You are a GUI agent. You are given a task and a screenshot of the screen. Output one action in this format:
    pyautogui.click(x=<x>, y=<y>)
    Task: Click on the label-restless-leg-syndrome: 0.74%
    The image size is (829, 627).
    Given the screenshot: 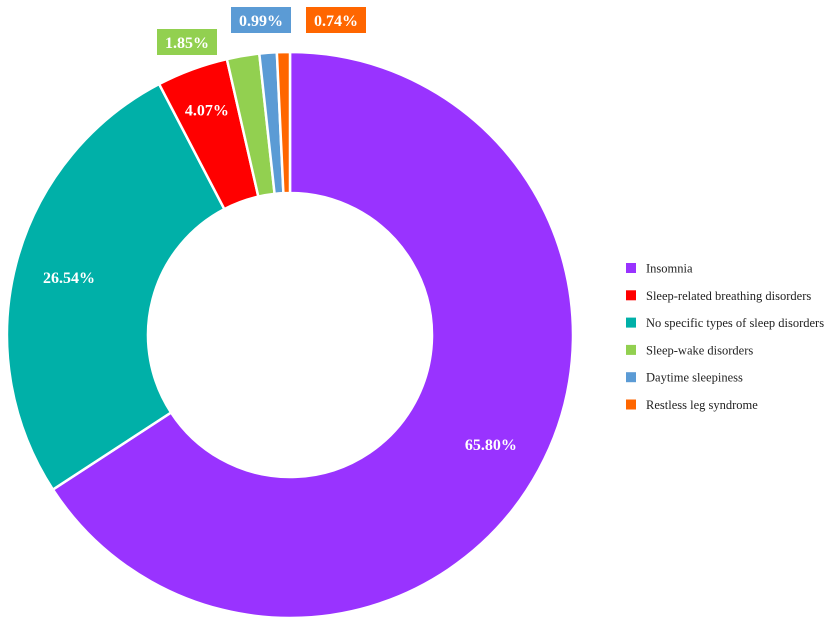 What is the action you would take?
    pyautogui.click(x=336, y=21)
    